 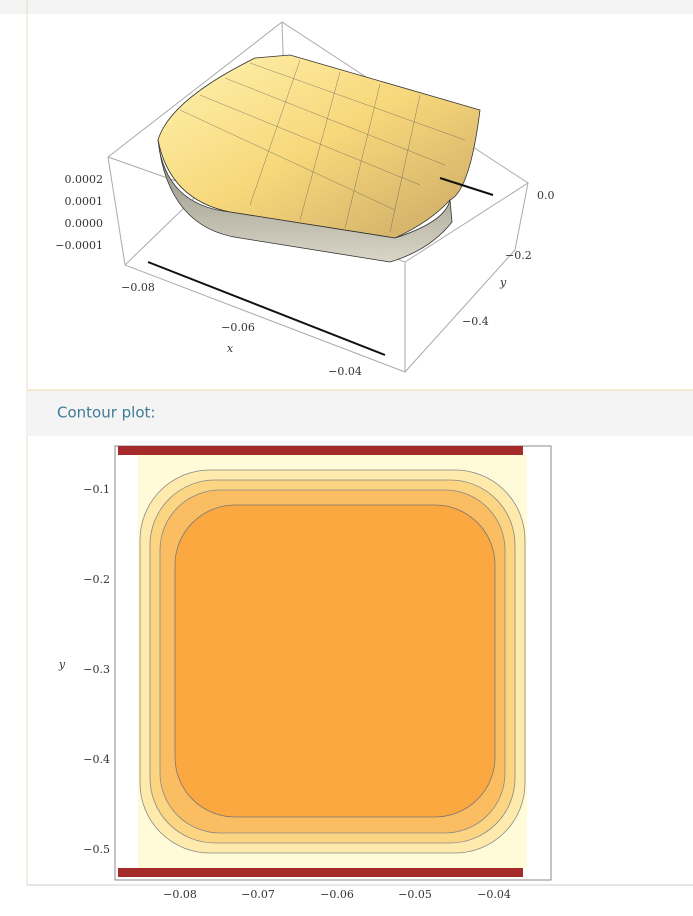 What do you see at coordinates (415, 894) in the screenshot?
I see `x-tick-label: −0.05` at bounding box center [415, 894].